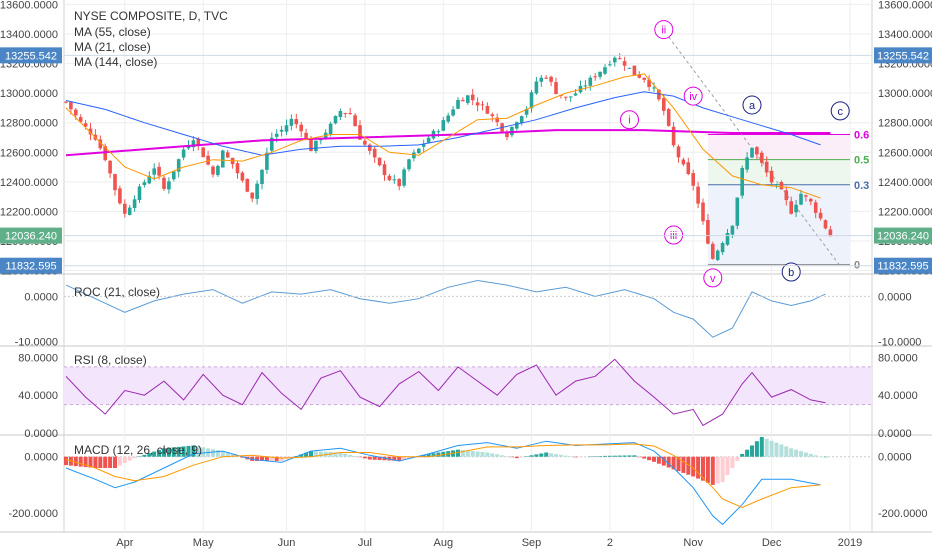  Describe the element at coordinates (445, 392) in the screenshot. I see `rsi-line` at that location.